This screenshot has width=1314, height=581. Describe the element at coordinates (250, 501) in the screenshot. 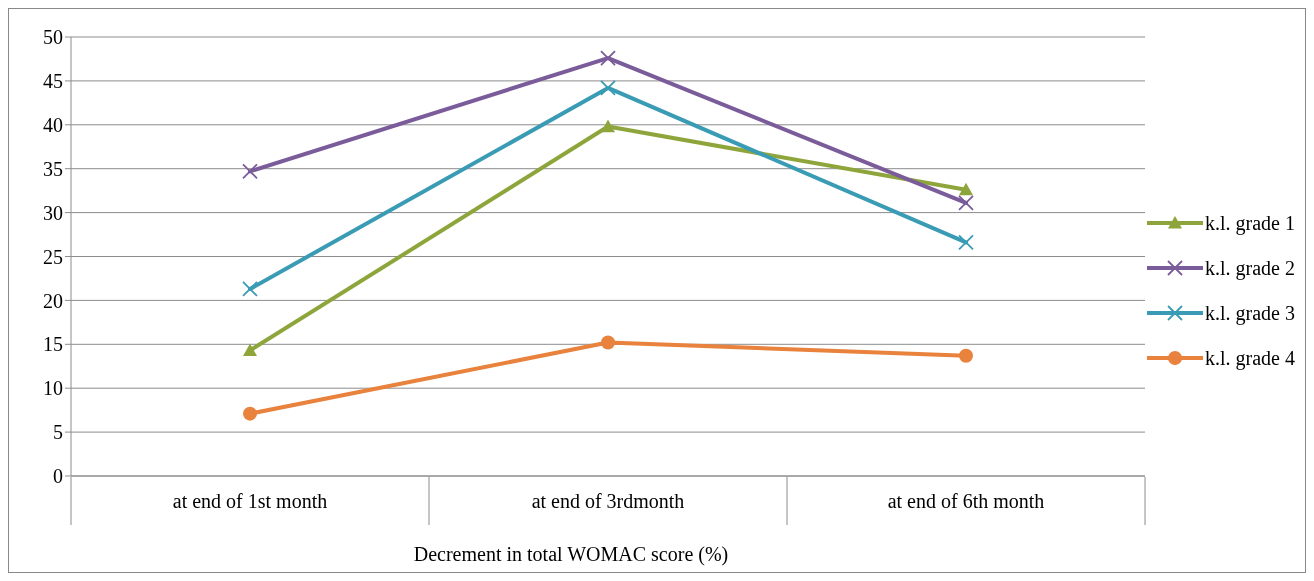

I see `x-tick-label: at end of 1st month` at that location.